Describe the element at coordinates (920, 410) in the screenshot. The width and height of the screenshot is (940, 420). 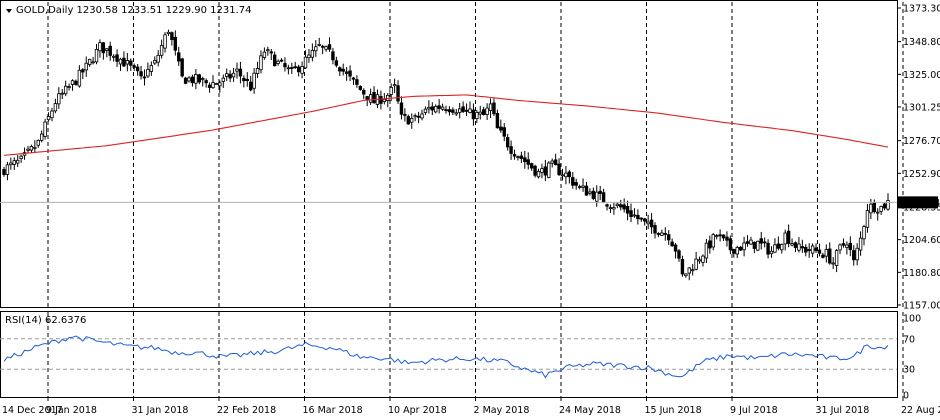
I see `date-tick-label: 22 Aug 2018` at that location.